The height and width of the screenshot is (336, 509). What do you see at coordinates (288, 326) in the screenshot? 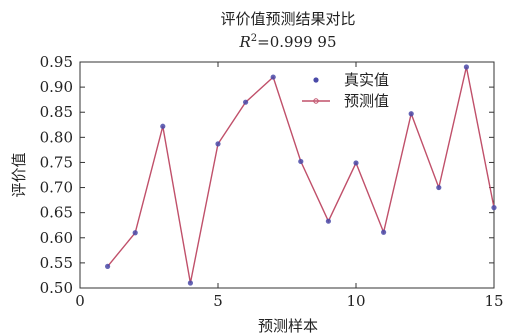
I see `x-axis-label: 预测样本` at bounding box center [288, 326].